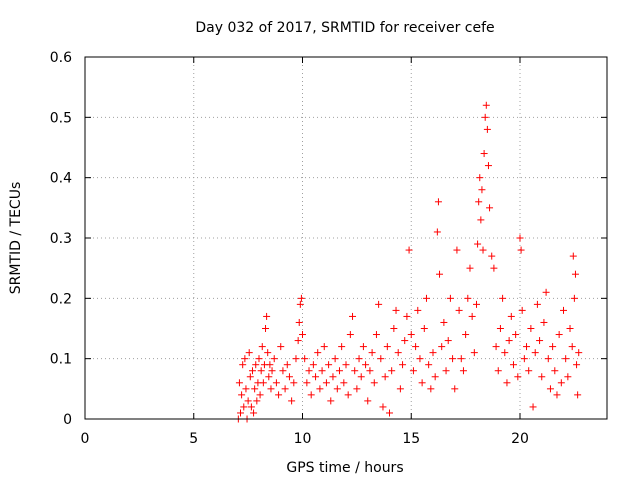 Image resolution: width=640 pixels, height=480 pixels. Describe the element at coordinates (61, 118) in the screenshot. I see `y-tick-label: 0.5` at that location.